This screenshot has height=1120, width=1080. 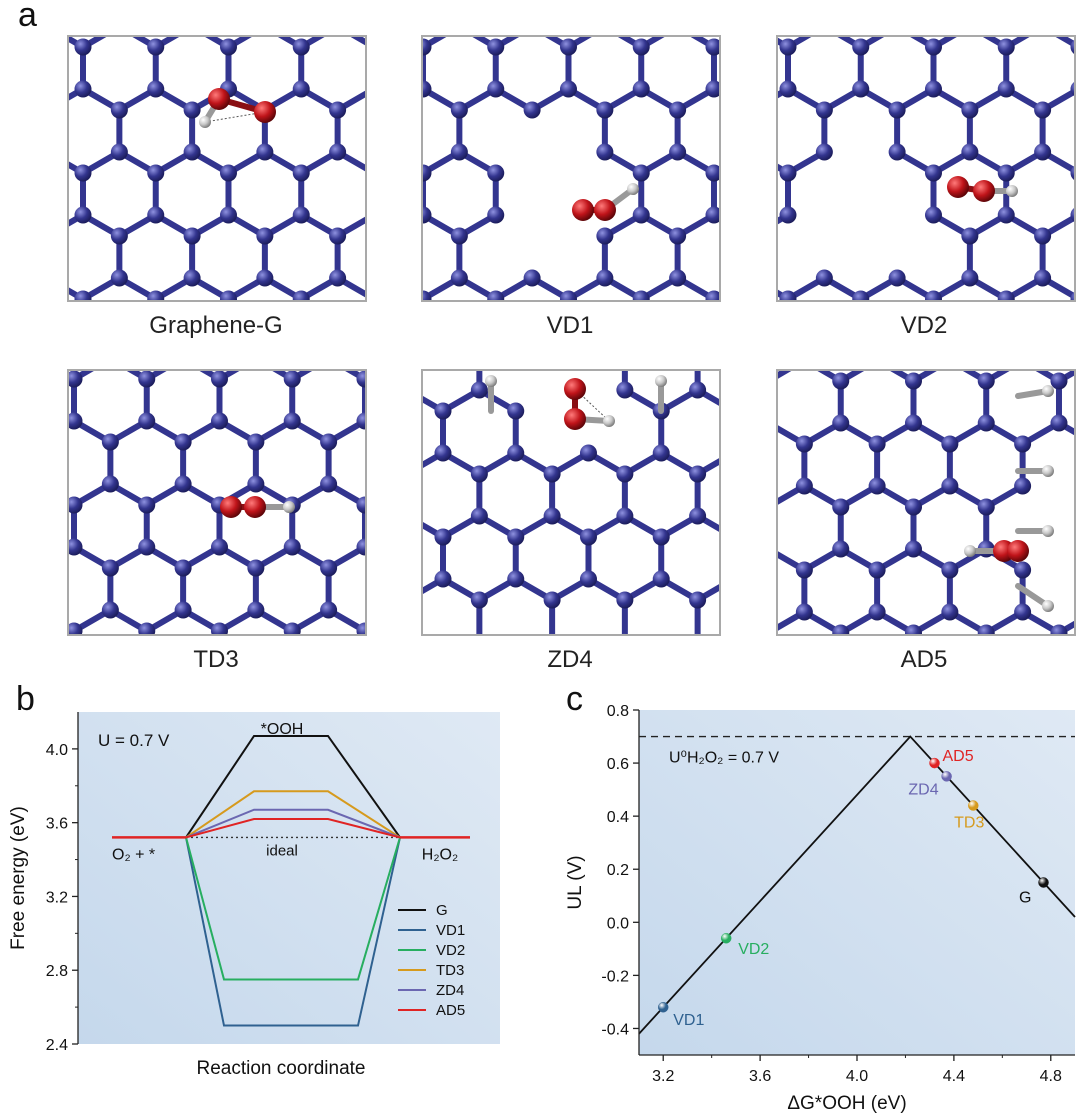 What do you see at coordinates (618, 764) in the screenshot?
I see `y-tick-label: 0.6` at bounding box center [618, 764].